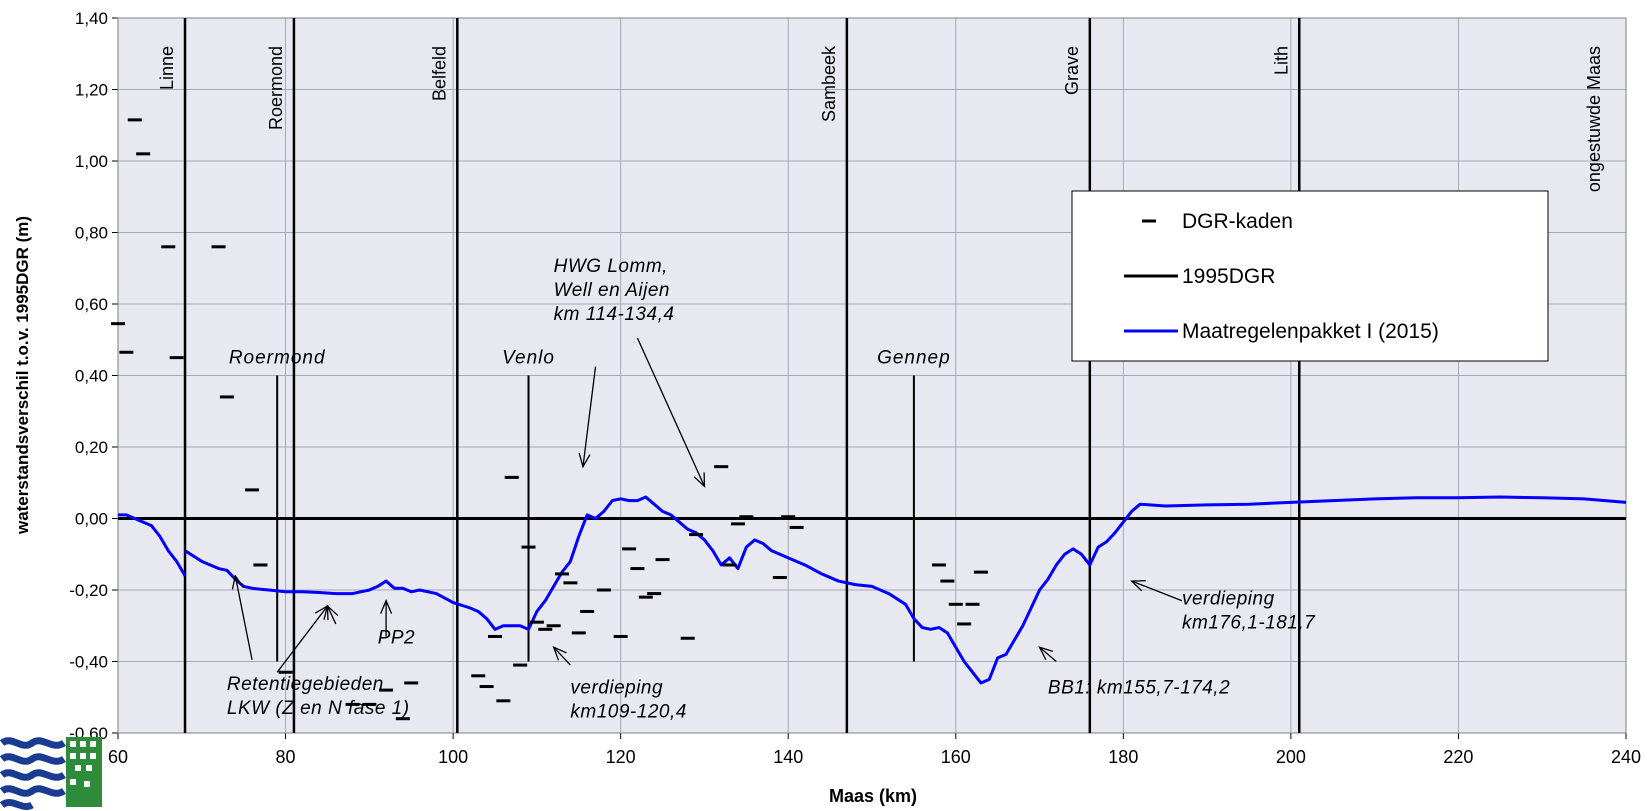 The image size is (1652, 811). What do you see at coordinates (152, 545) in the screenshot?
I see `maatregelen-line` at bounding box center [152, 545].